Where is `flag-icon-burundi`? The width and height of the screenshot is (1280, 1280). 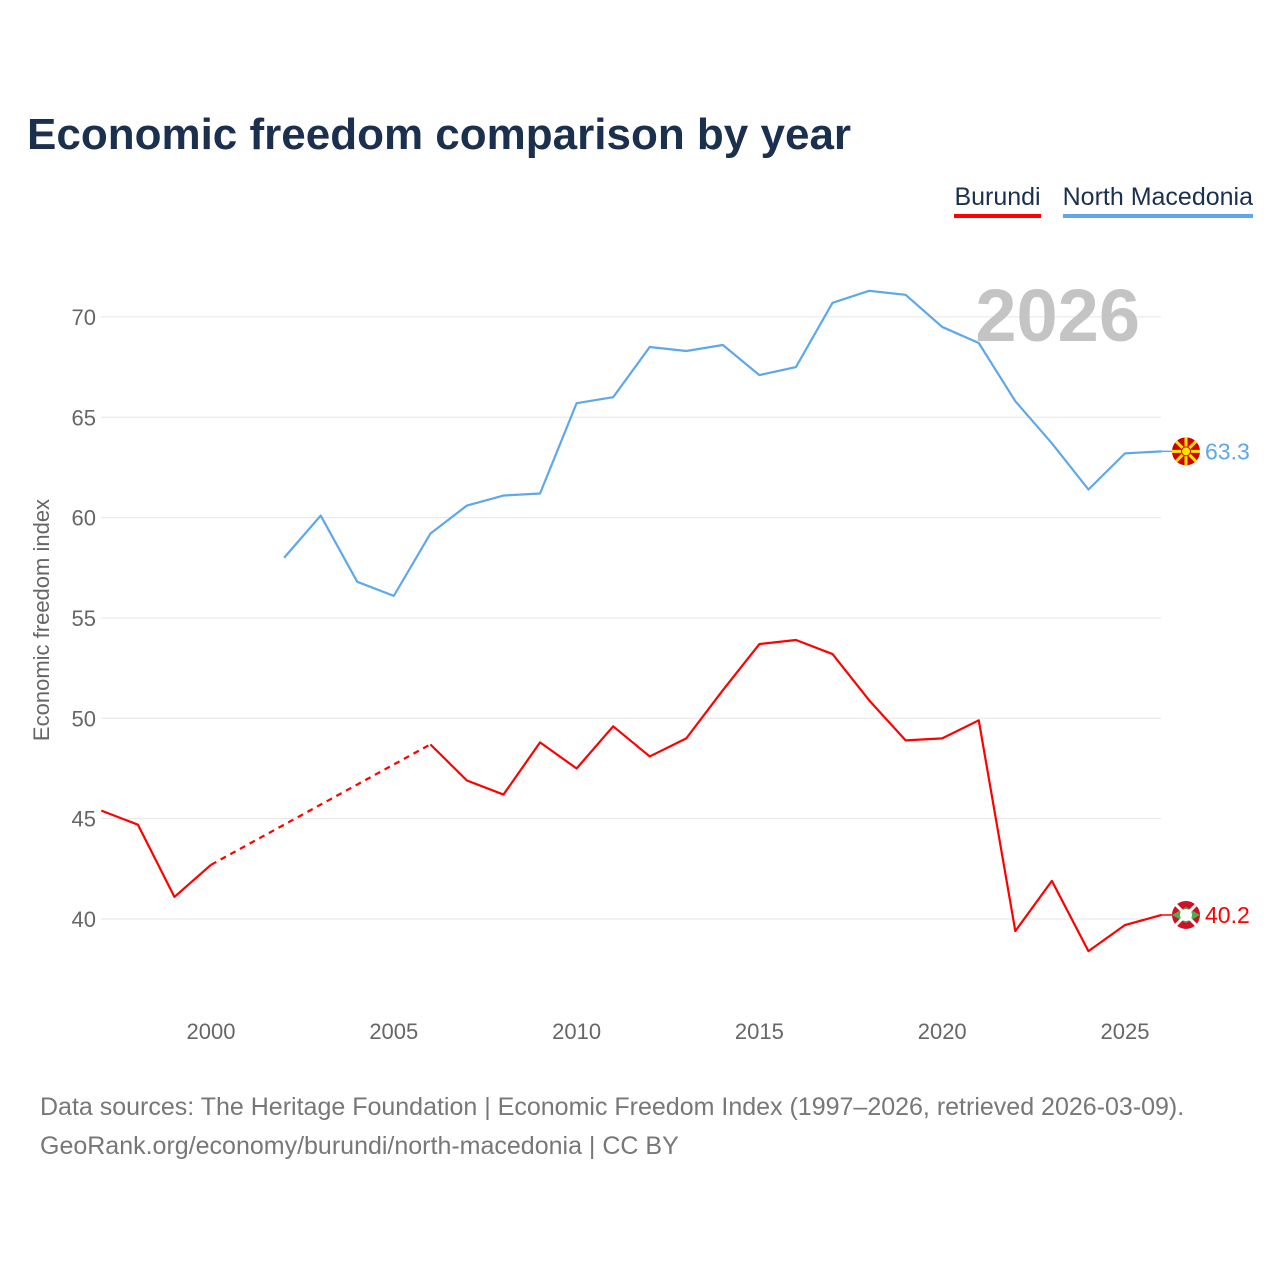 flag-icon-burundi is located at coordinates (1186, 914).